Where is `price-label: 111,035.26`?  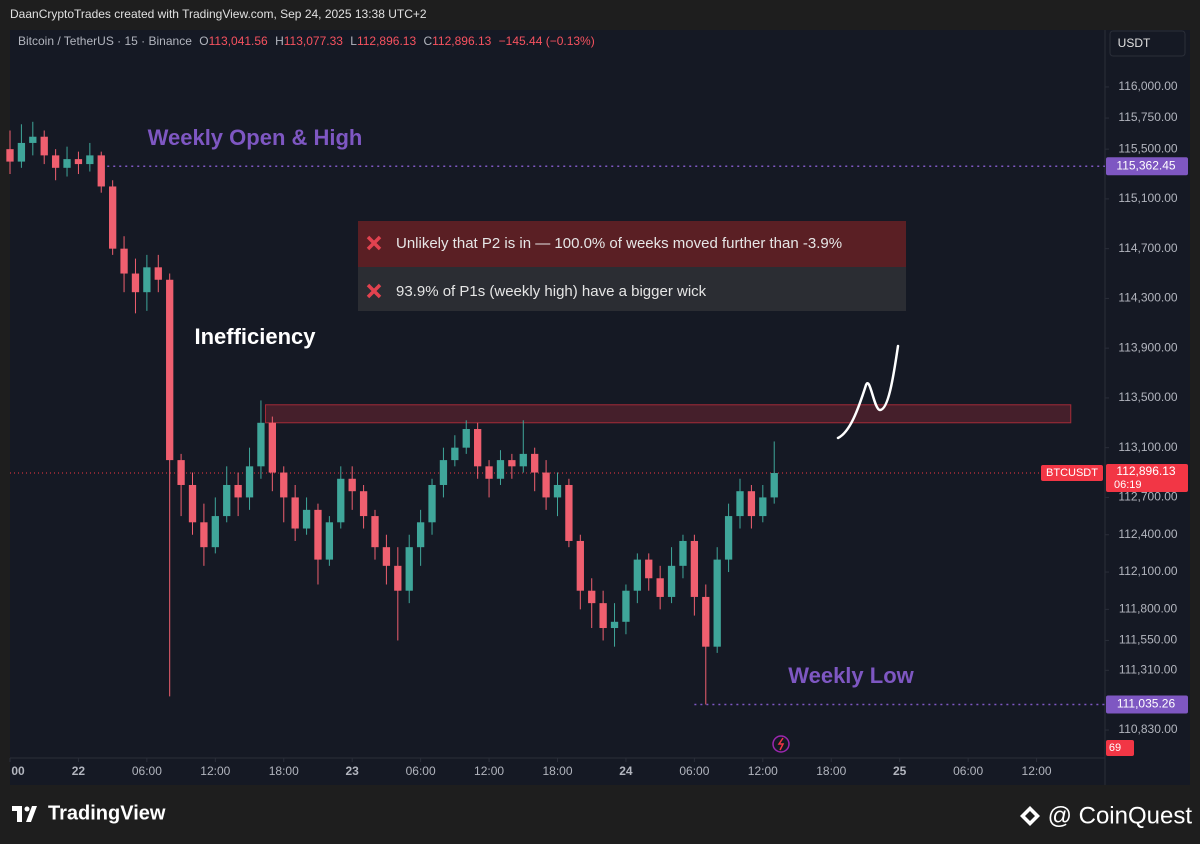
price-label: 111,035.26 is located at coordinates (1146, 704).